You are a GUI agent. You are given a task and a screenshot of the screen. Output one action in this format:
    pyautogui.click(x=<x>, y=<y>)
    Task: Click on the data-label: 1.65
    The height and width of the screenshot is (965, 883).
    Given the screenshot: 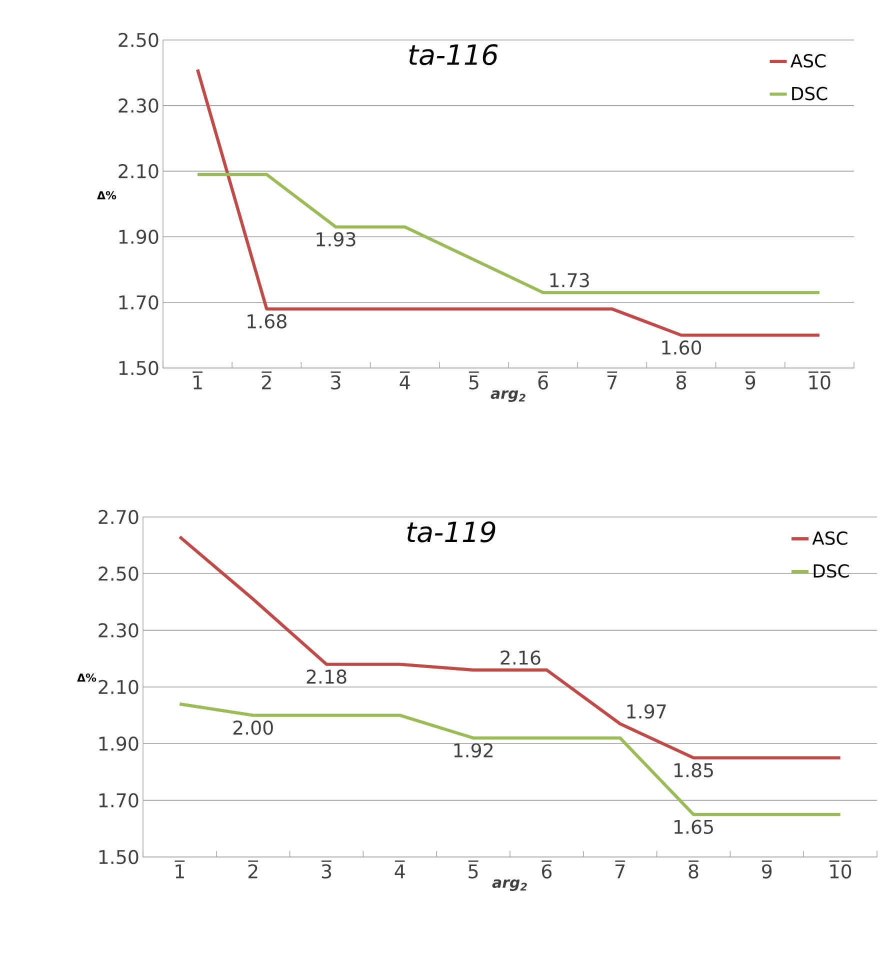 What is the action you would take?
    pyautogui.click(x=693, y=827)
    